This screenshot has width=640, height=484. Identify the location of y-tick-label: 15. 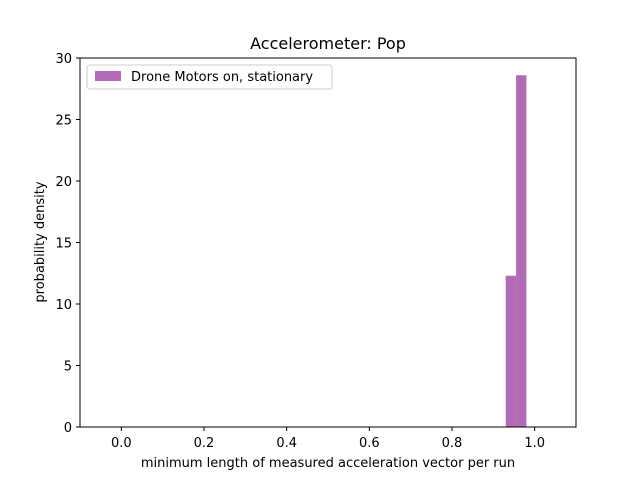
(63, 244).